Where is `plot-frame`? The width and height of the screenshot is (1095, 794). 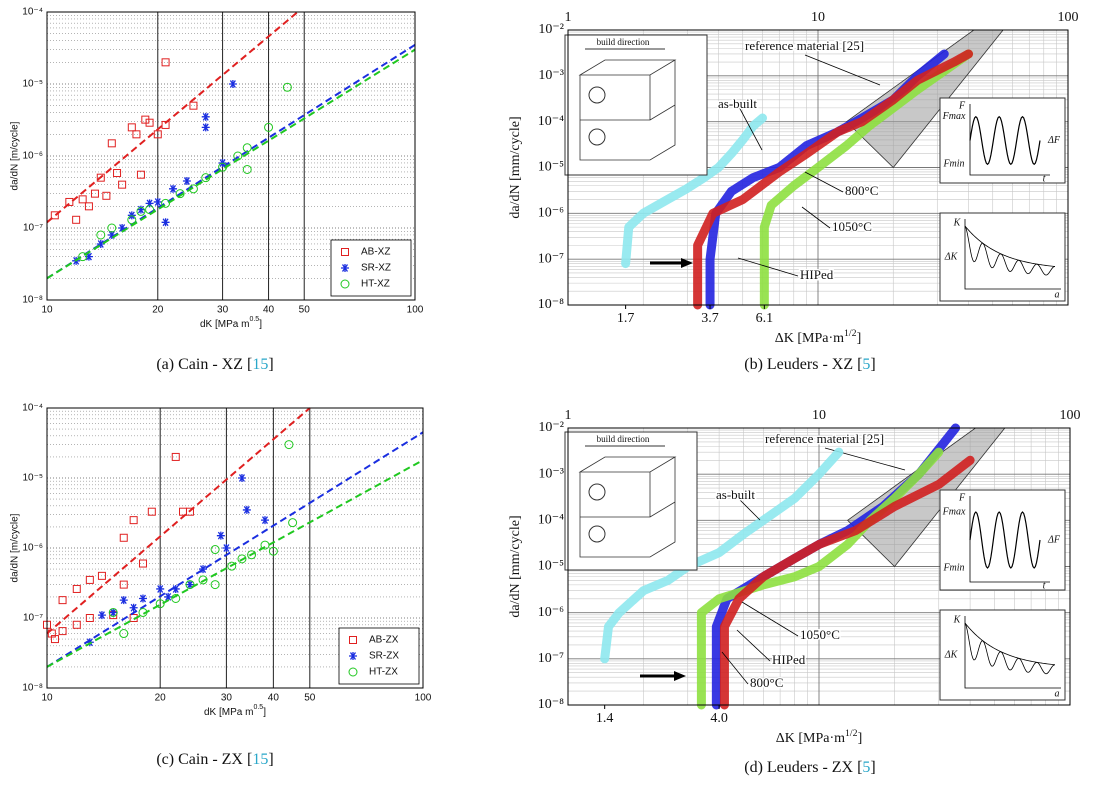 plot-frame is located at coordinates (235, 548).